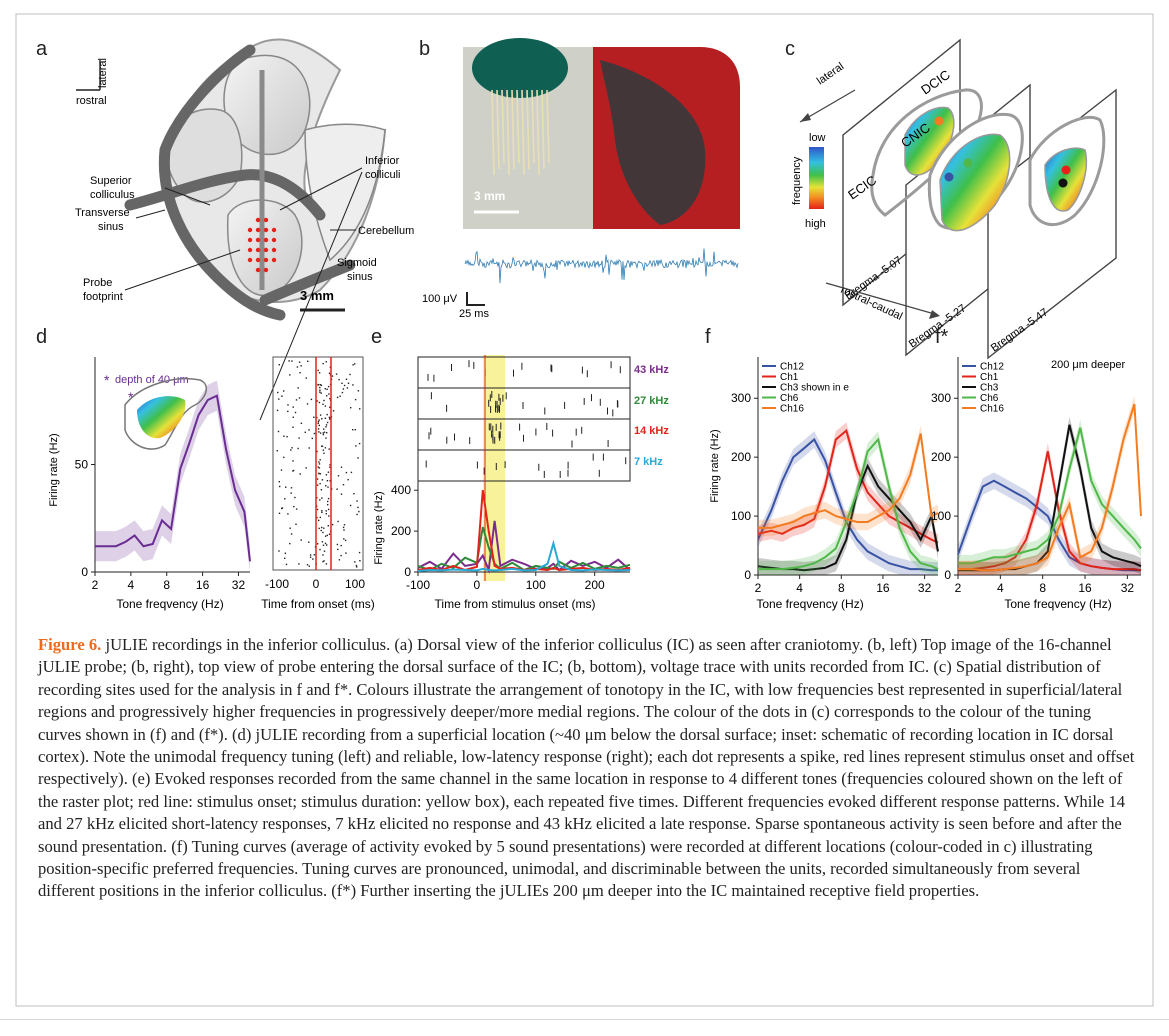 This screenshot has width=1169, height=1036. I want to click on chart-f-ylabel: Firing rate (Hz), so click(715, 465).